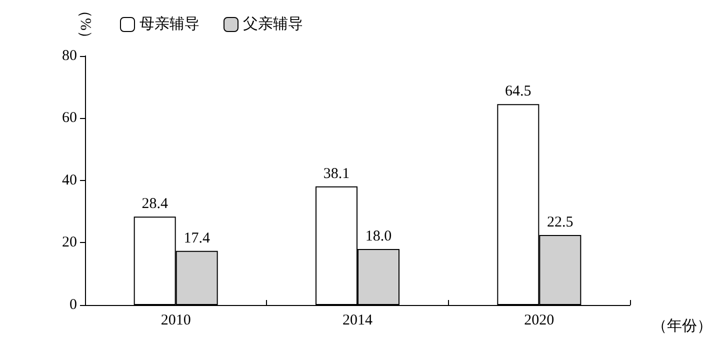  I want to click on y-tick-label: 60, so click(69, 118).